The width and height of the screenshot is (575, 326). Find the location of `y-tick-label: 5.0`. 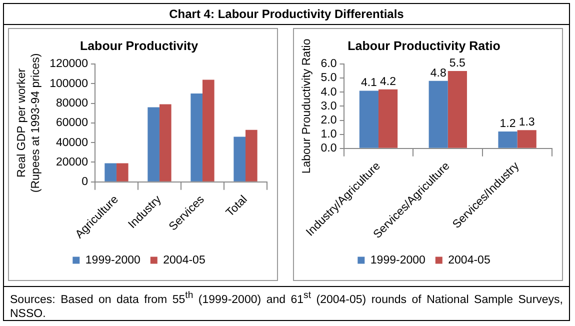

y-tick-label: 5.0 is located at coordinates (328, 78).